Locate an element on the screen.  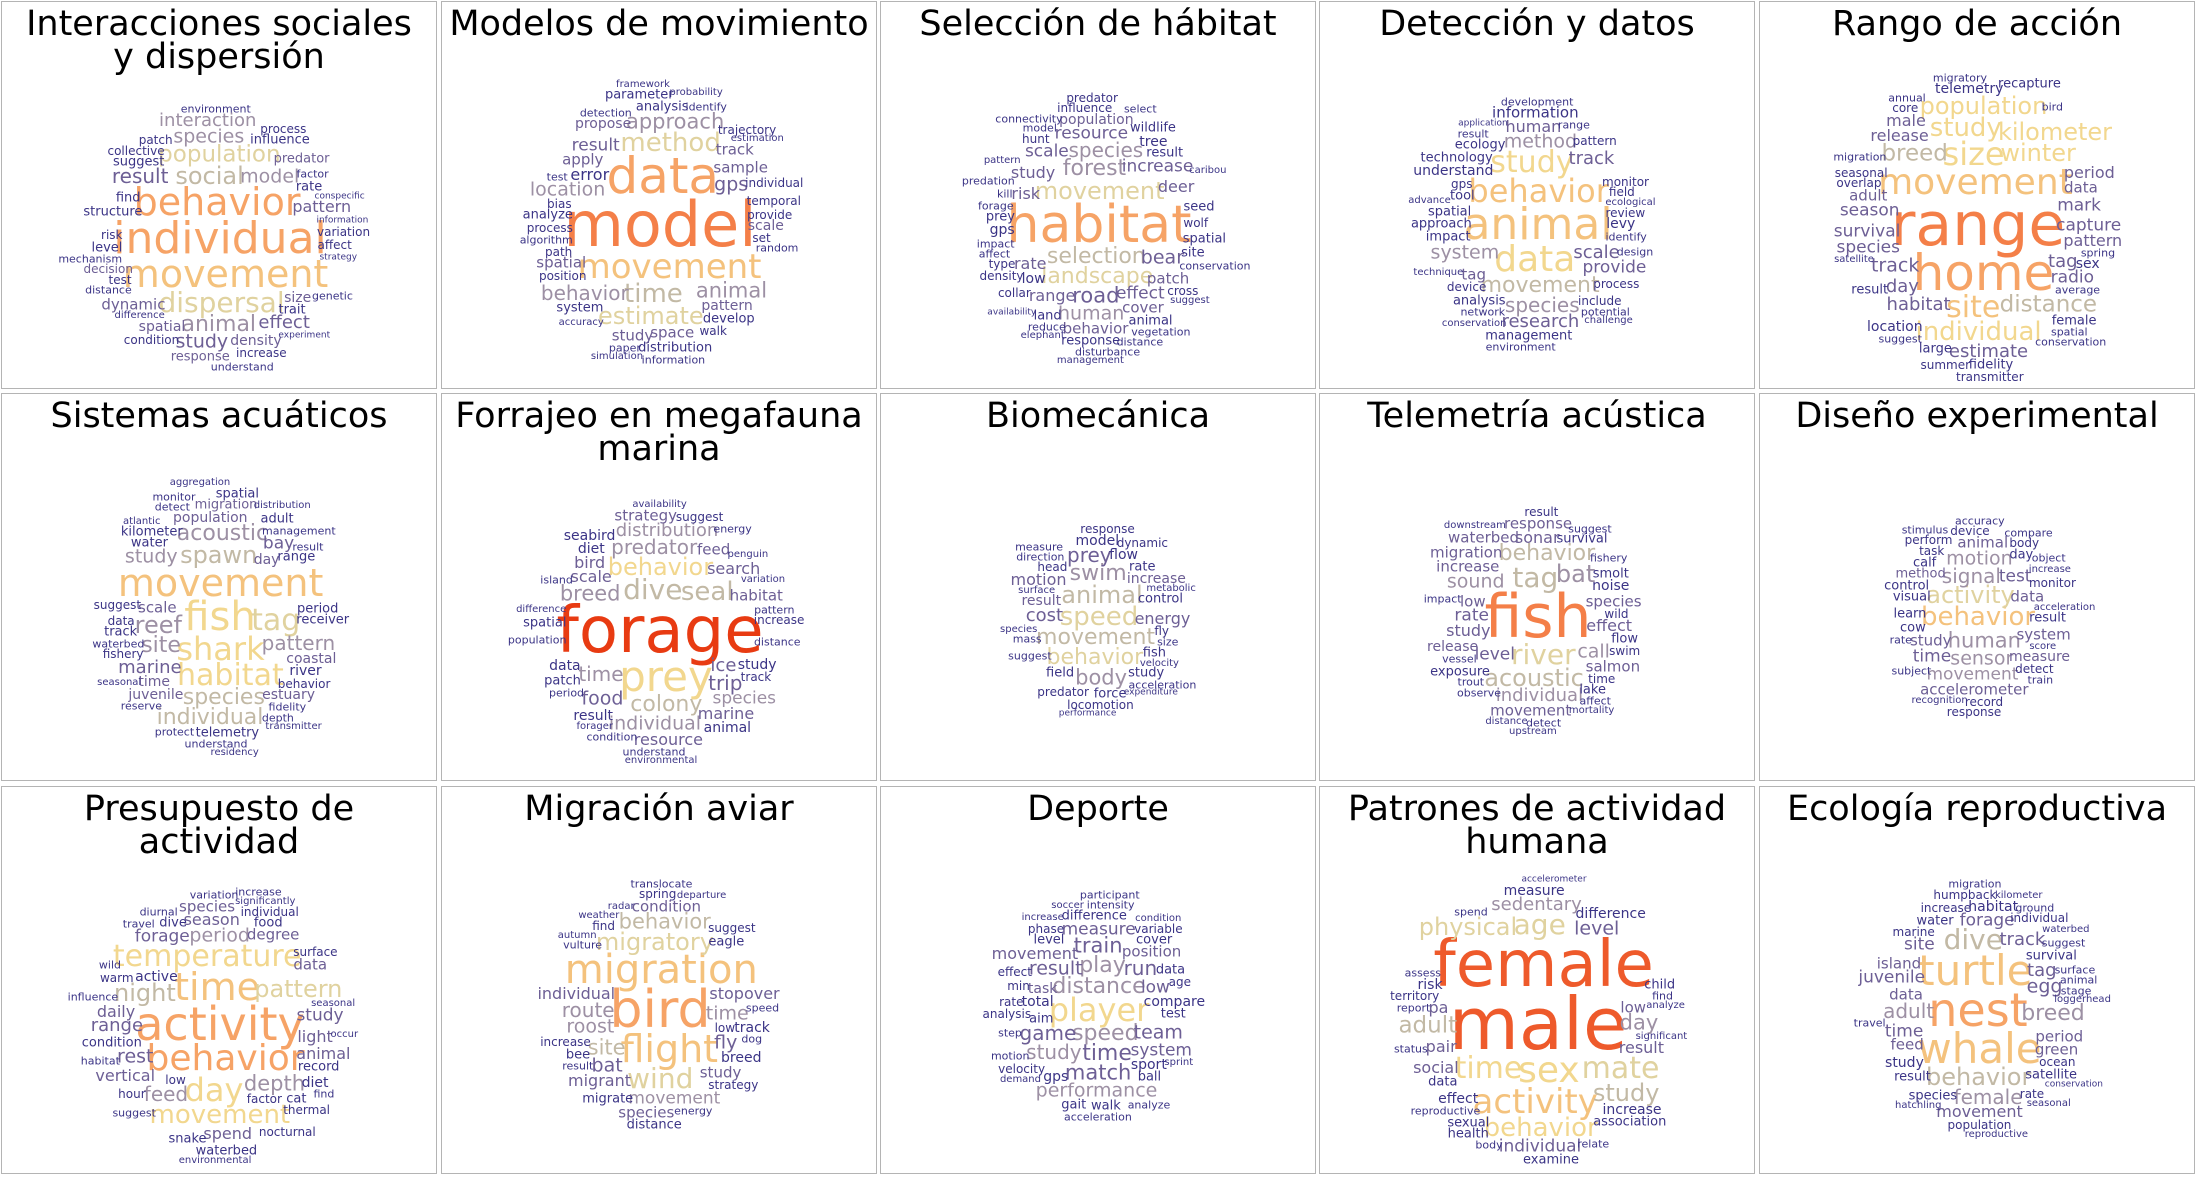
cloud-word: feed is located at coordinates (166, 1094).